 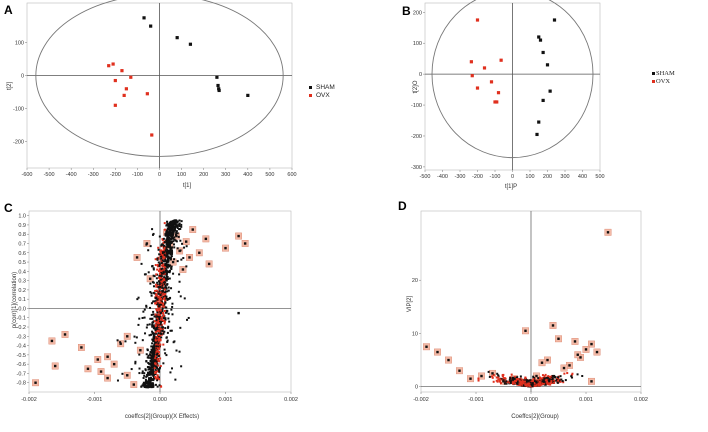 I want to click on panel-c-ytick-label: 0.8, so click(x=22, y=235).